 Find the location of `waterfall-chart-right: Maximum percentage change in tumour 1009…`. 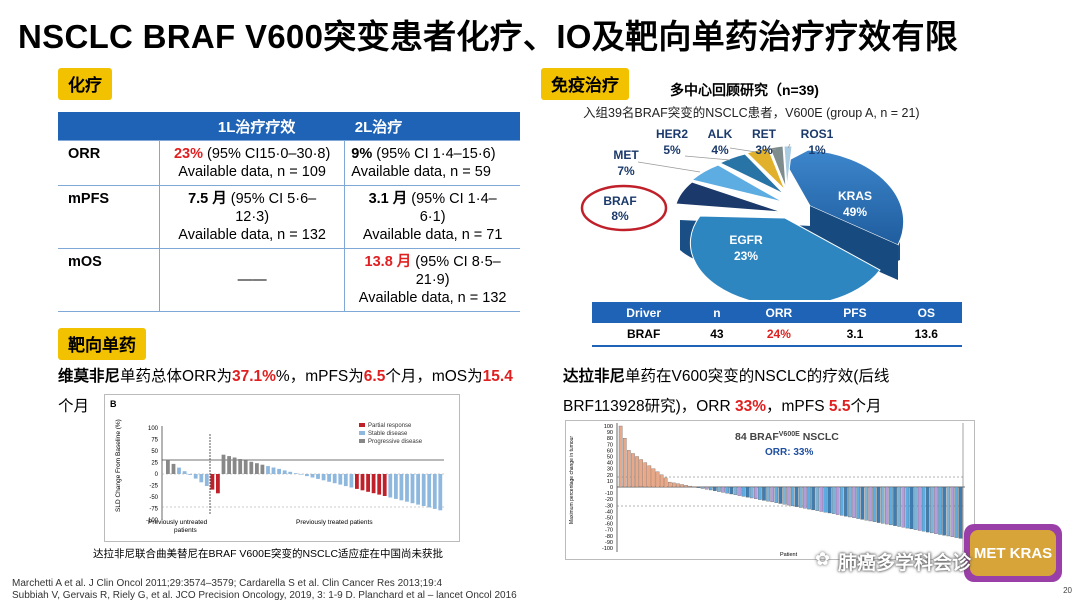

waterfall-chart-right: Maximum percentage change in tumour 1009… is located at coordinates (770, 490).